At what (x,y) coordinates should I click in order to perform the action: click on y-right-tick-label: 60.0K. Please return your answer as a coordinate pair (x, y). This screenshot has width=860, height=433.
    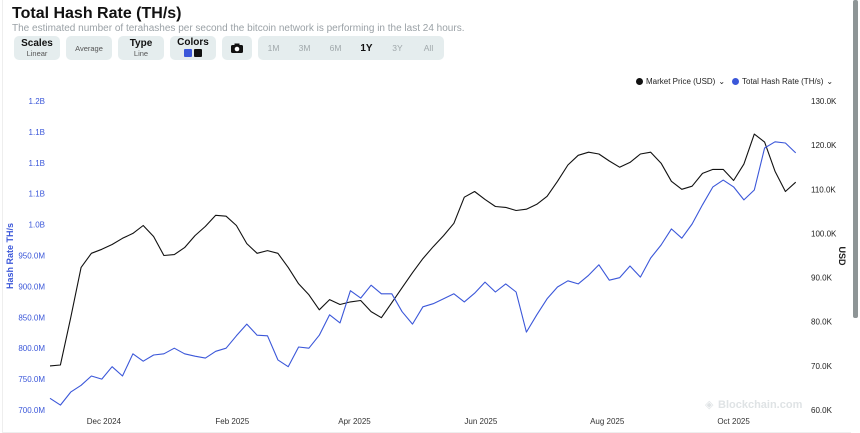
    Looking at the image, I should click on (822, 410).